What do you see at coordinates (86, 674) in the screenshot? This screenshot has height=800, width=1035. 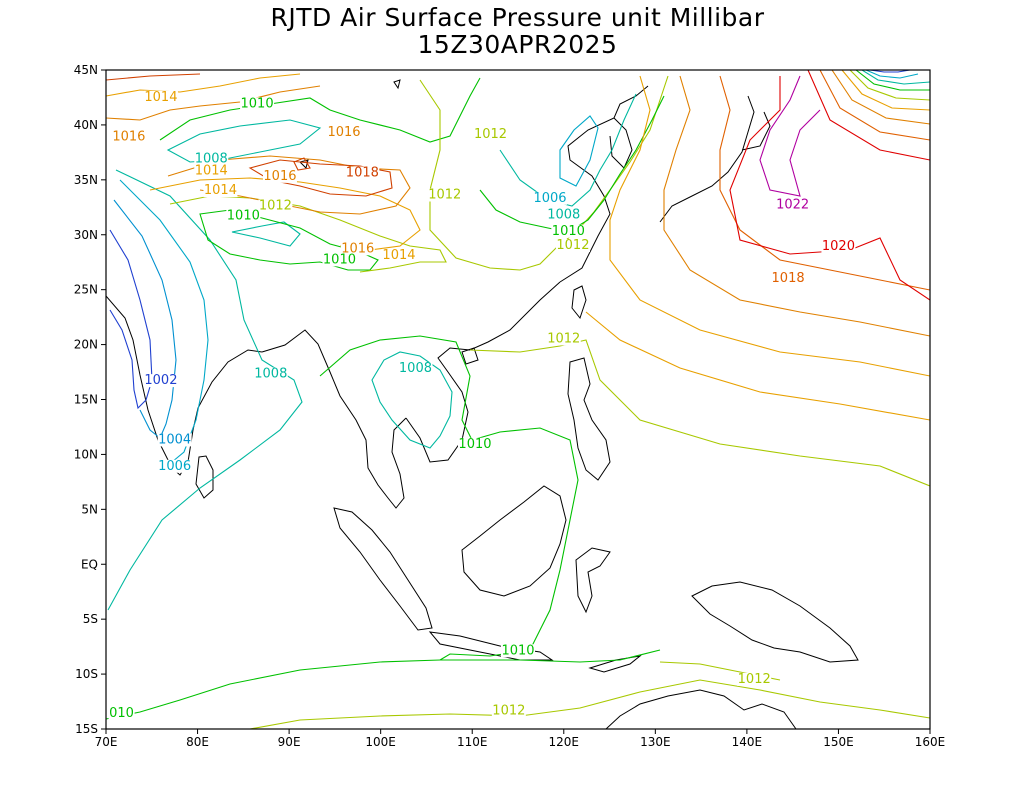 I see `lat-tick-label: 10S` at bounding box center [86, 674].